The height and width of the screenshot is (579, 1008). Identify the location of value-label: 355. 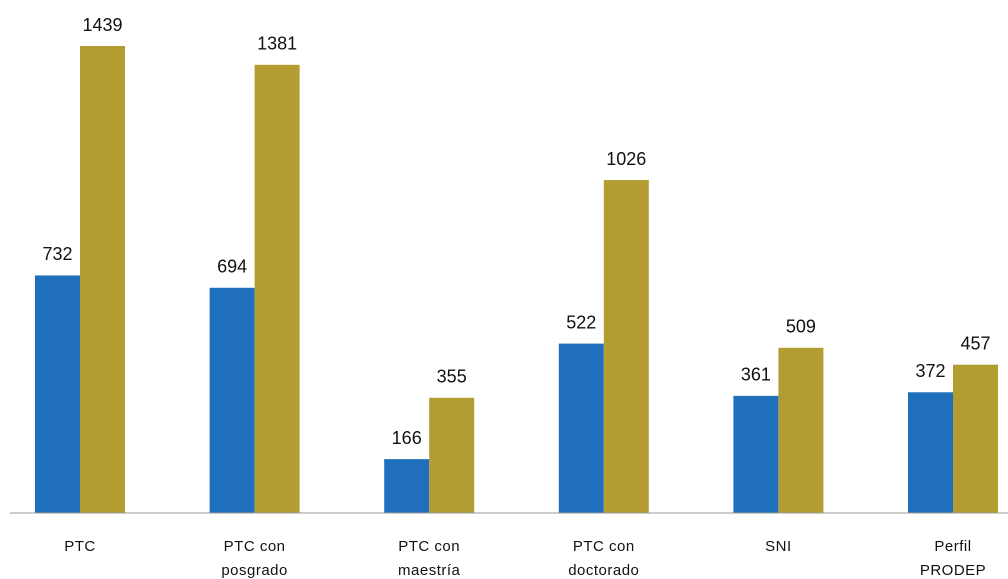
(452, 377).